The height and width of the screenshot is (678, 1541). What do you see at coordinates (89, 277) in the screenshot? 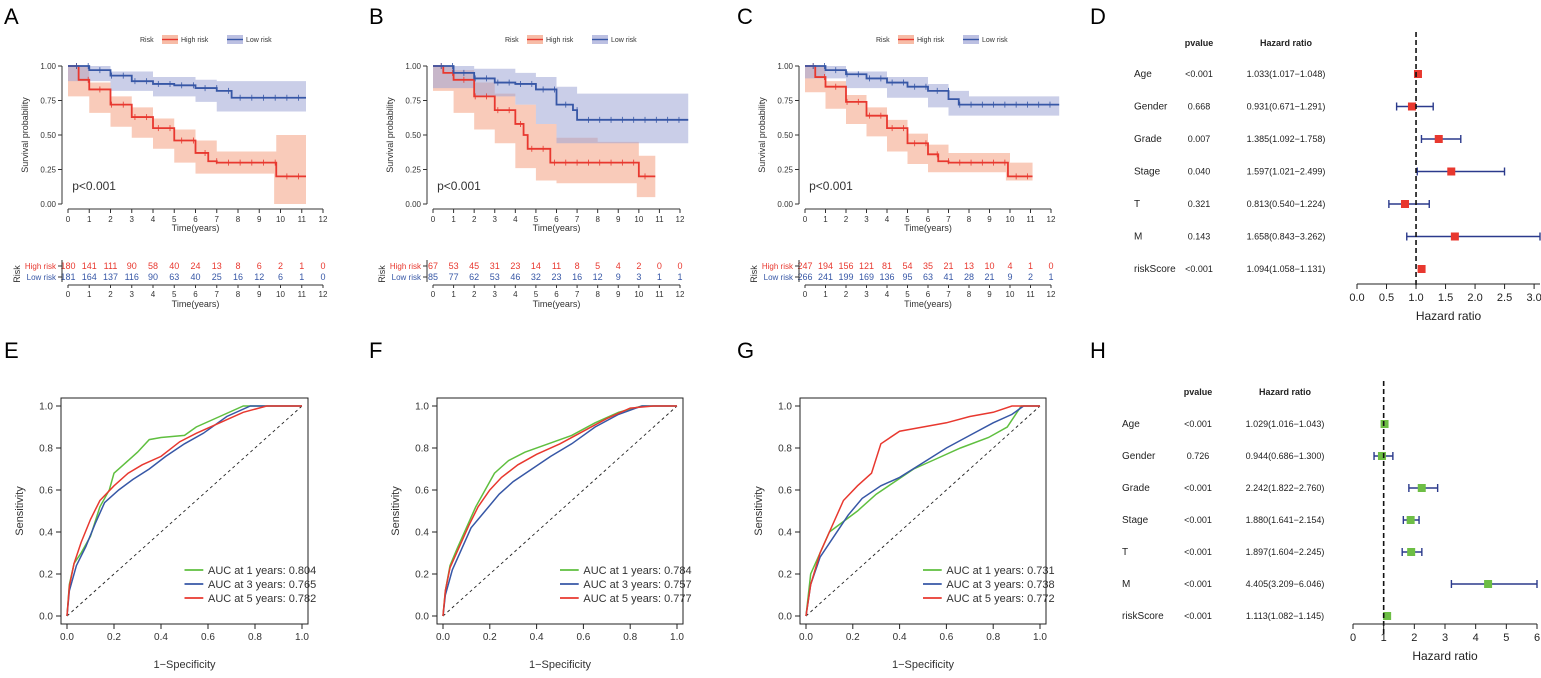
I see `risk-count: 164` at bounding box center [89, 277].